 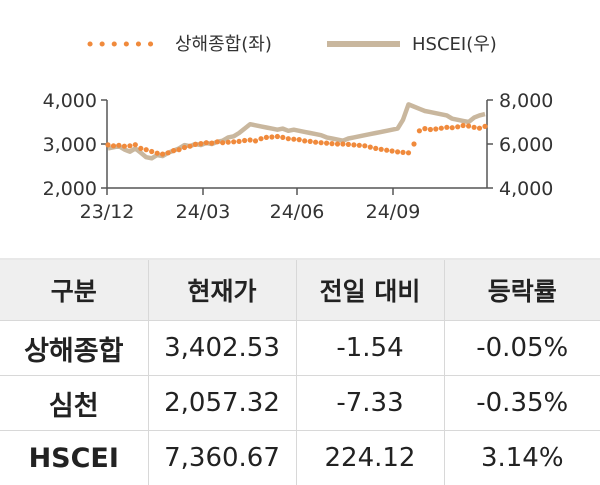 I want to click on current-price-cell: 3,402.53, so click(x=222, y=348).